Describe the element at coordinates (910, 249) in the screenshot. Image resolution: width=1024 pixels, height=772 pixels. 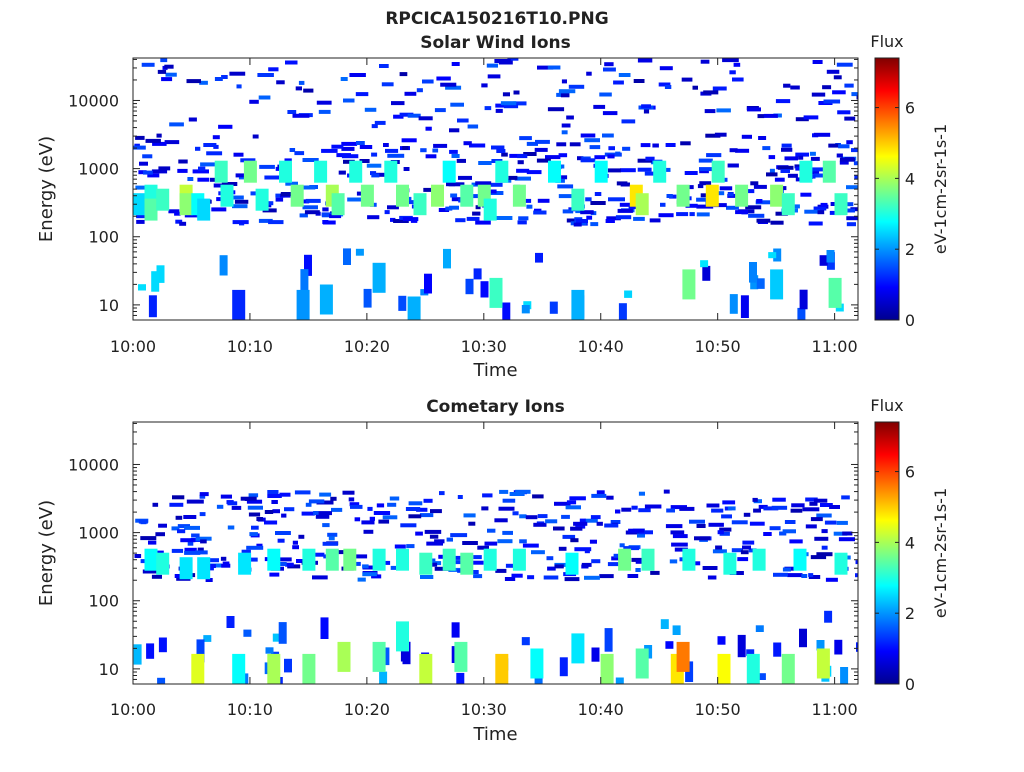
I see `colorbar-tick-label: 2` at that location.